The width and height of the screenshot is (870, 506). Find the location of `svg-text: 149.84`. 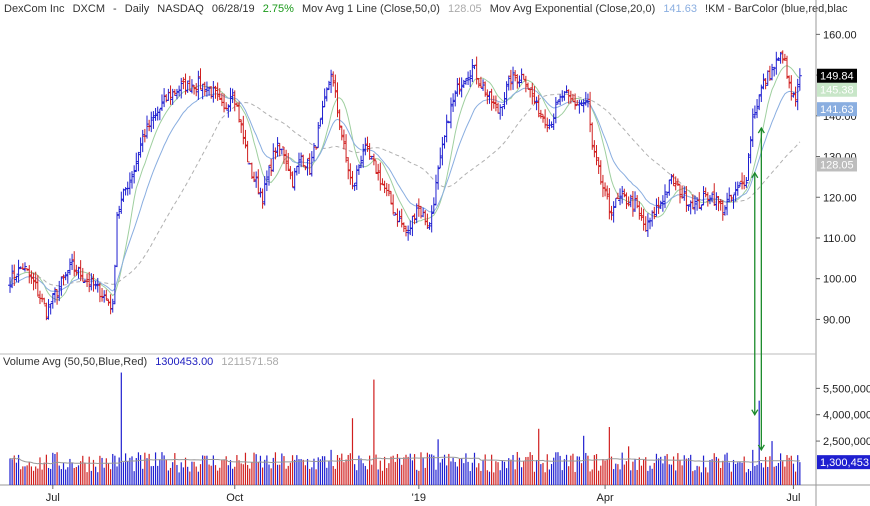

svg-text: 149.84 is located at coordinates (837, 77).